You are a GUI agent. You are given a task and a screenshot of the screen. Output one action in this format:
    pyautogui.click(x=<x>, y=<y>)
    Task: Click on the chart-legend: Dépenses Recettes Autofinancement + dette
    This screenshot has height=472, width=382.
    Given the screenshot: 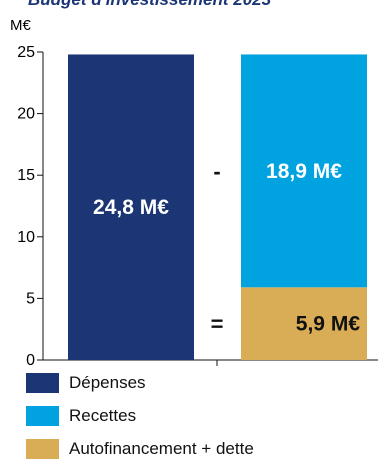 What is the action you would take?
    pyautogui.click(x=140, y=422)
    